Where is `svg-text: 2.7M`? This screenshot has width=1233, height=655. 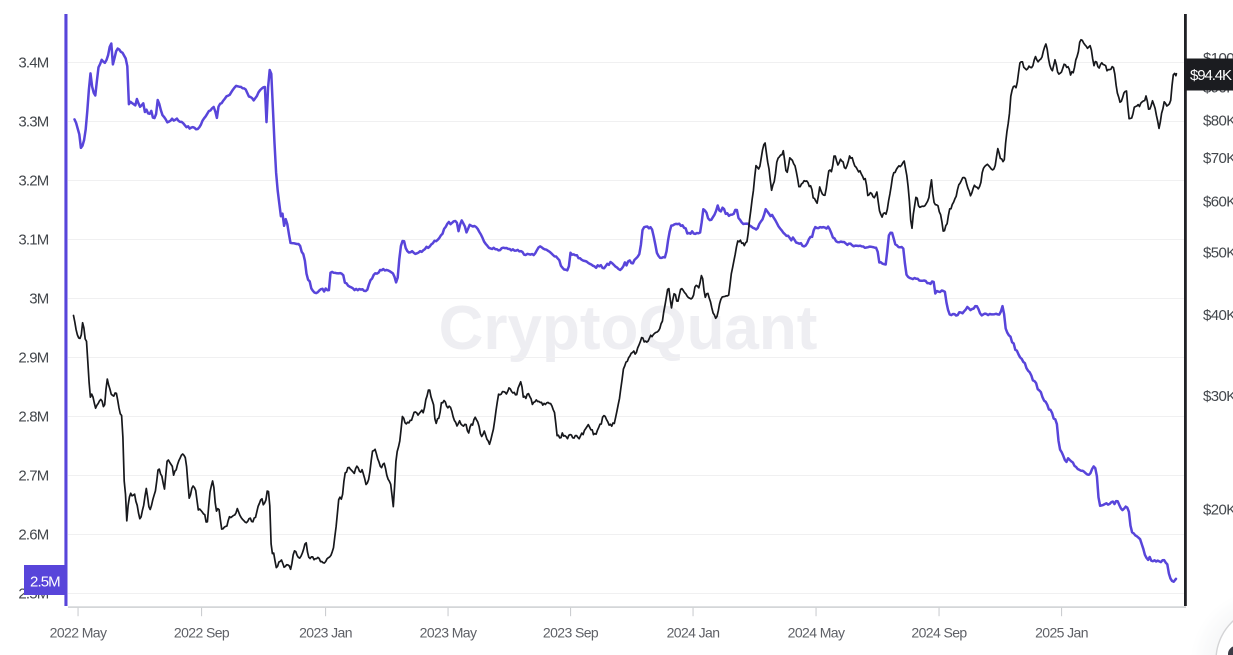
svg-text: 2.7M is located at coordinates (33, 476).